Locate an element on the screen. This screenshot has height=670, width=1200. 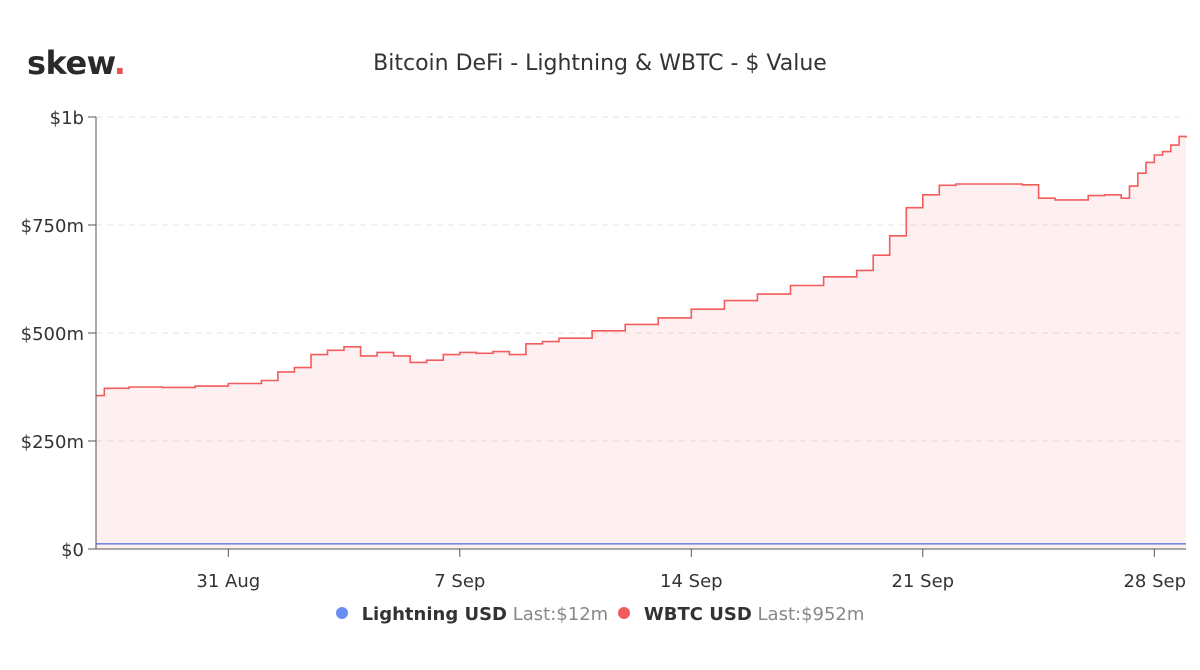
x-tick-label-4: 28 Sep is located at coordinates (1154, 581).